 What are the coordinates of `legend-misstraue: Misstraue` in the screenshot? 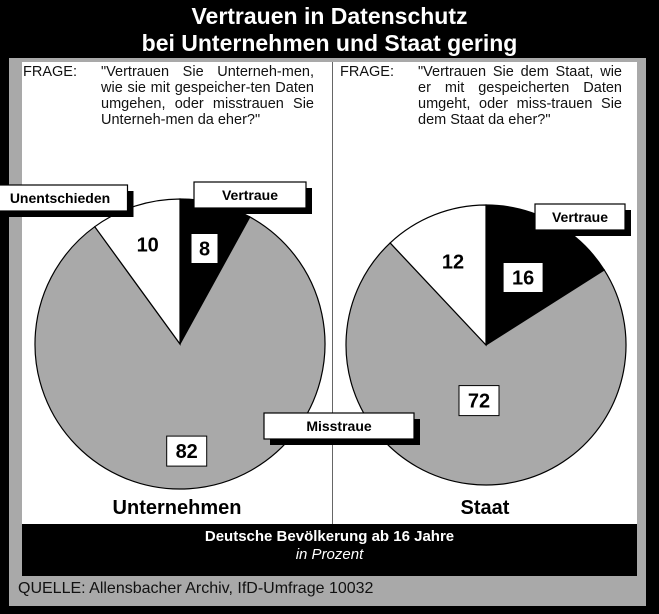 It's located at (339, 426).